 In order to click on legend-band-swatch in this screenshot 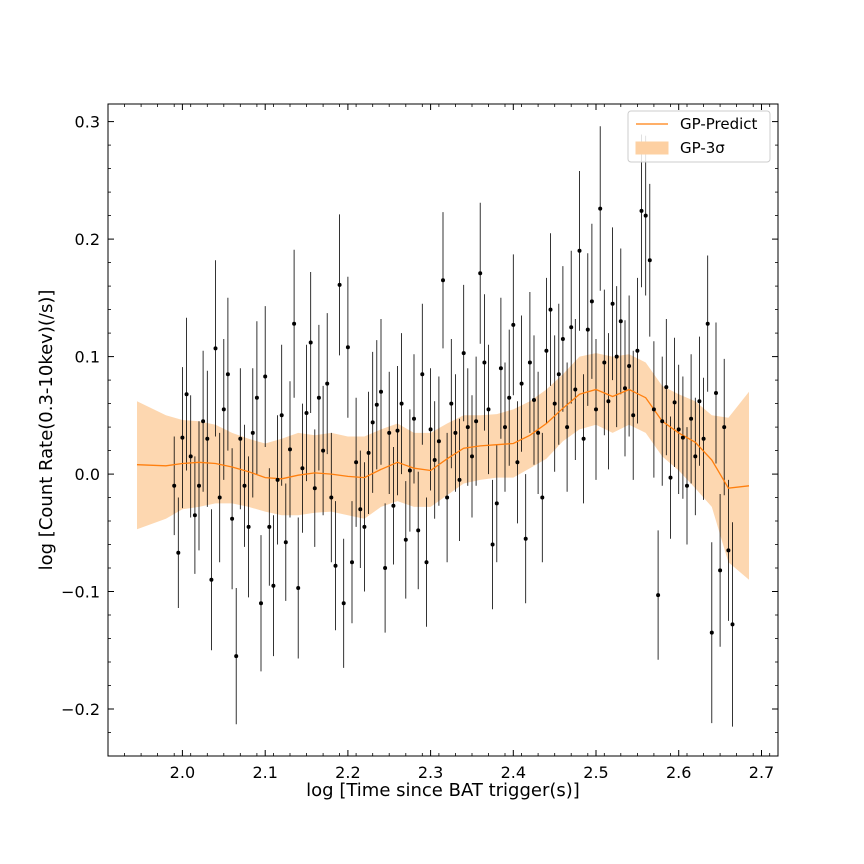, I will do `click(652, 148)`.